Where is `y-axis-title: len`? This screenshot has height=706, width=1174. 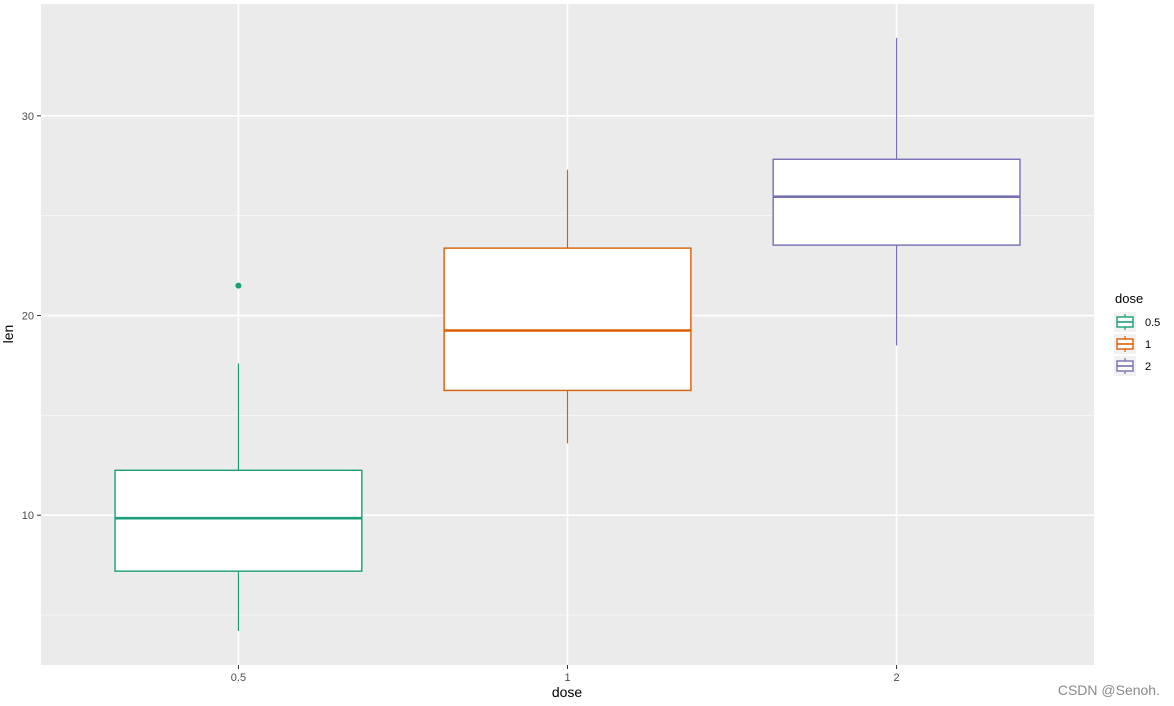
y-axis-title: len is located at coordinates (8, 334).